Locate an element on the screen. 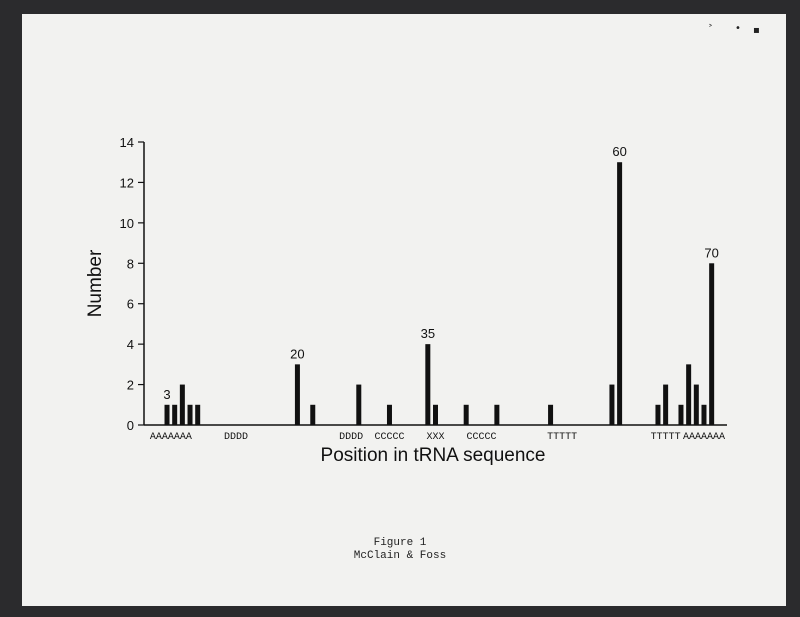  y-tick-label: 4 is located at coordinates (130, 344).